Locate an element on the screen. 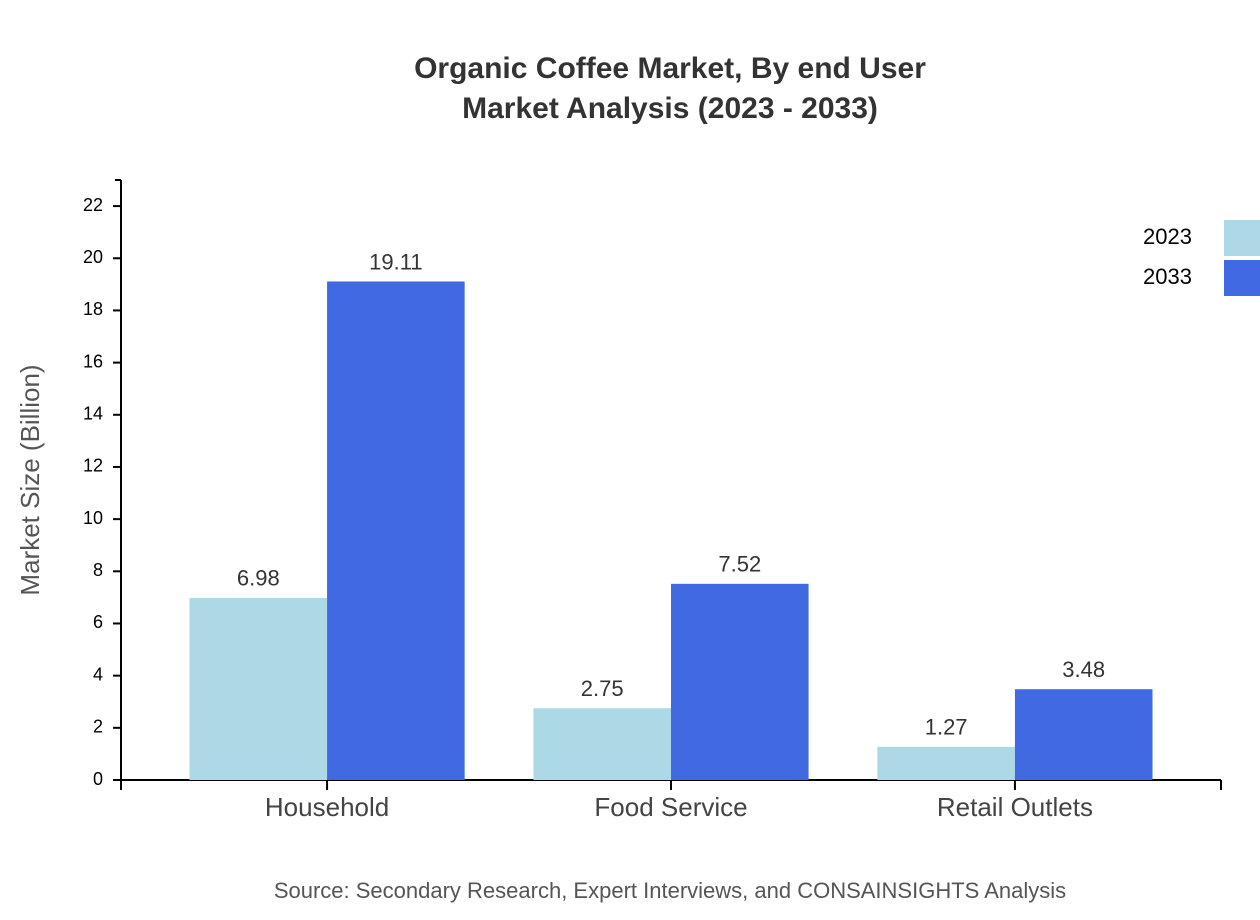 The height and width of the screenshot is (920, 1260). y-tick-label: 18 is located at coordinates (93, 309).